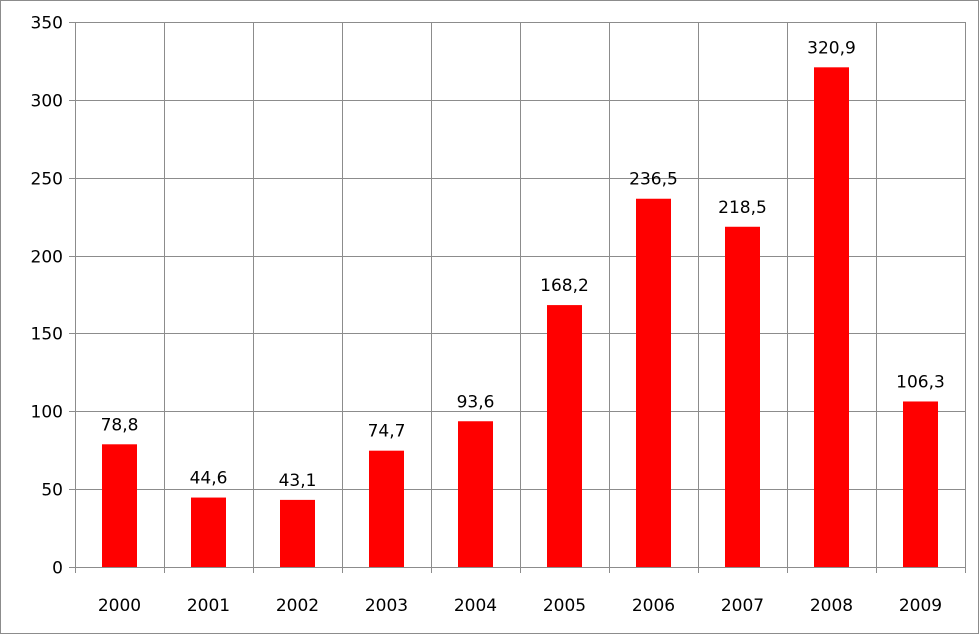 This screenshot has width=979, height=635. Describe the element at coordinates (386, 606) in the screenshot. I see `x-tick-label: 2003` at that location.